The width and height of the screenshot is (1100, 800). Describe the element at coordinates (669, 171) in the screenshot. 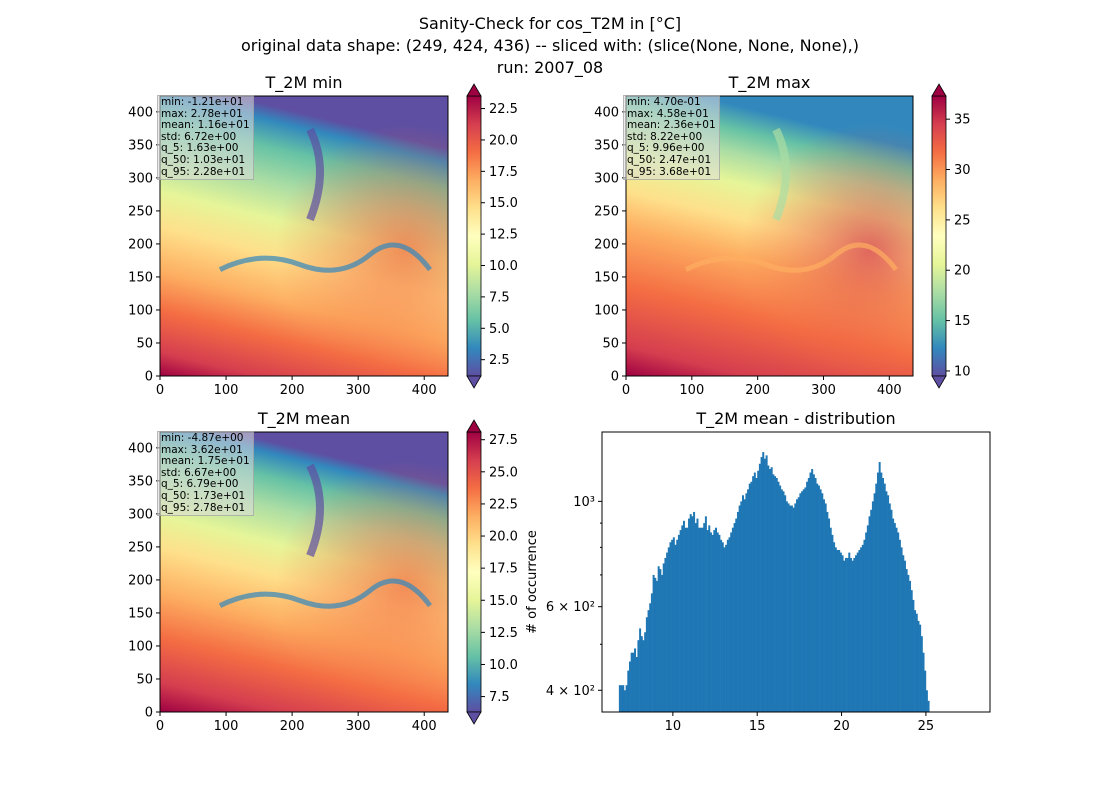

I see `stats-line: q_95: 3.68e+01` at that location.